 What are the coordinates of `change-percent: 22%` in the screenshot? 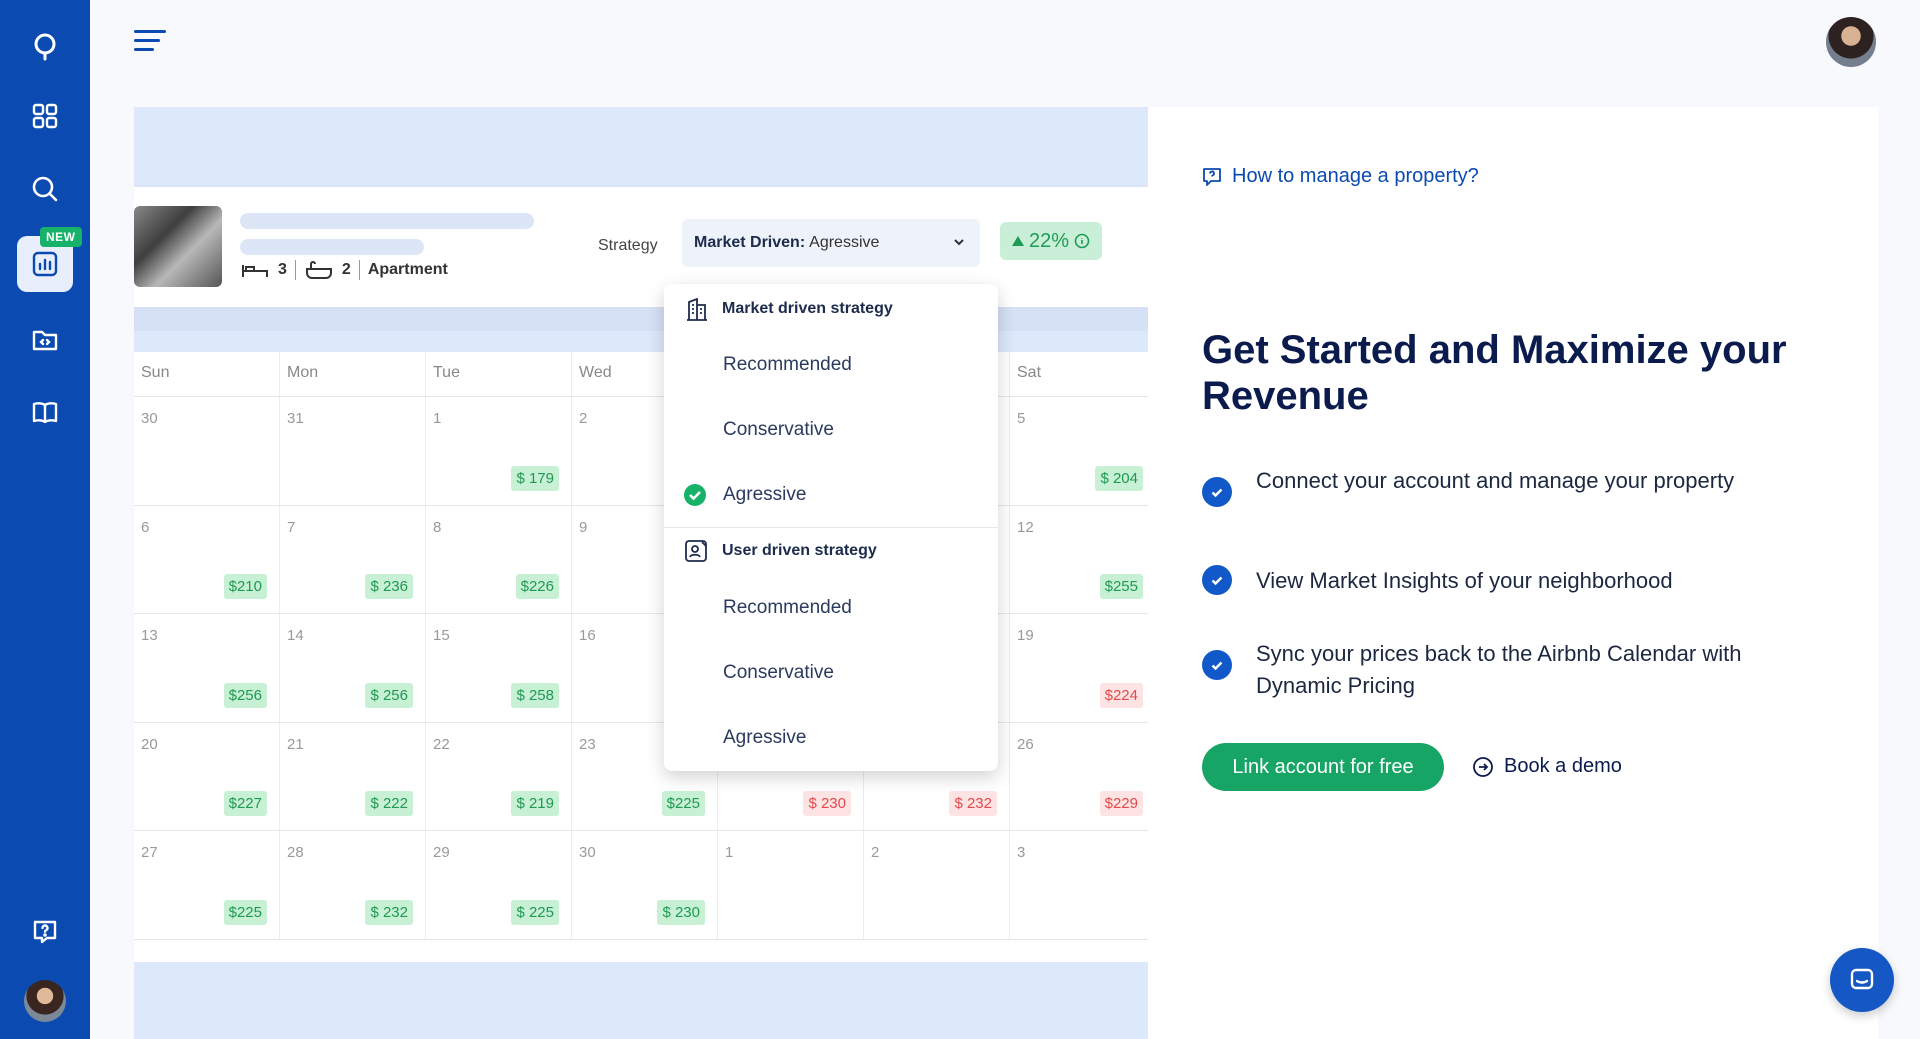 It's located at (1049, 240).